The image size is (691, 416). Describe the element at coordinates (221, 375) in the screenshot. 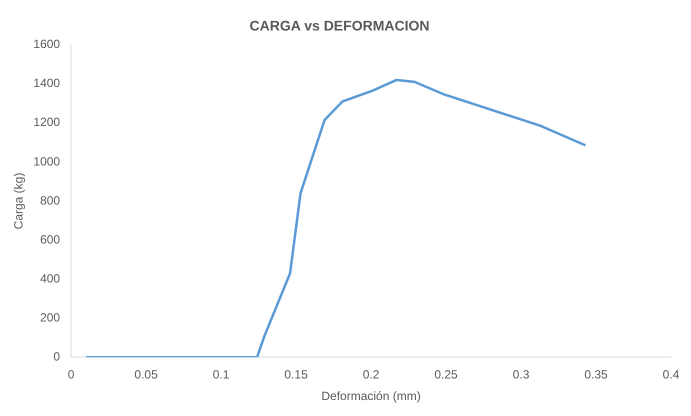

I see `x-tick-label: 0.1` at that location.